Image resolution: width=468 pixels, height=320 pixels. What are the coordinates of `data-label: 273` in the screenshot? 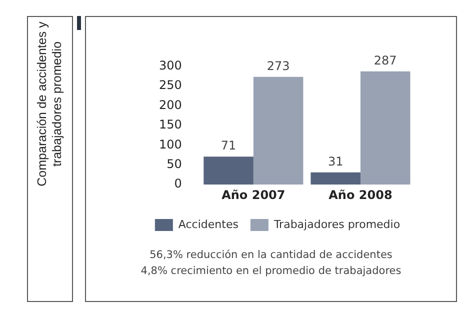 It's located at (278, 65).